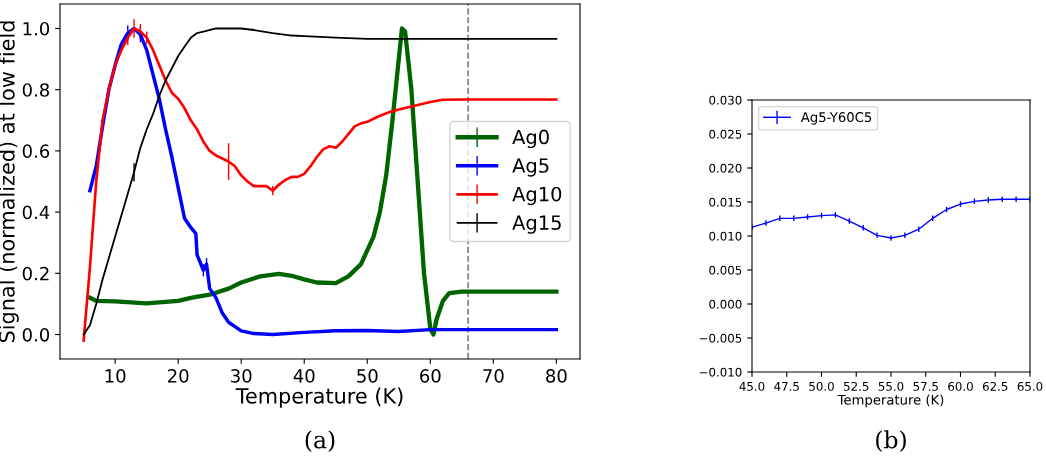 This screenshot has height=465, width=1046. Describe the element at coordinates (836, 118) in the screenshot. I see `legend-label: Ag5-Y60C5` at that location.